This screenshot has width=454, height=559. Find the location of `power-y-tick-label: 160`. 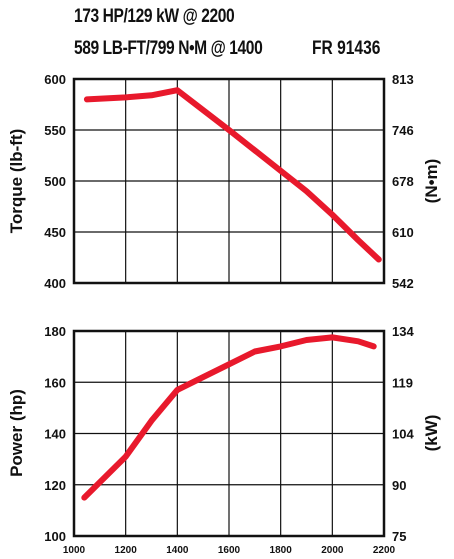

power-y-tick-label: 160 is located at coordinates (55, 382).